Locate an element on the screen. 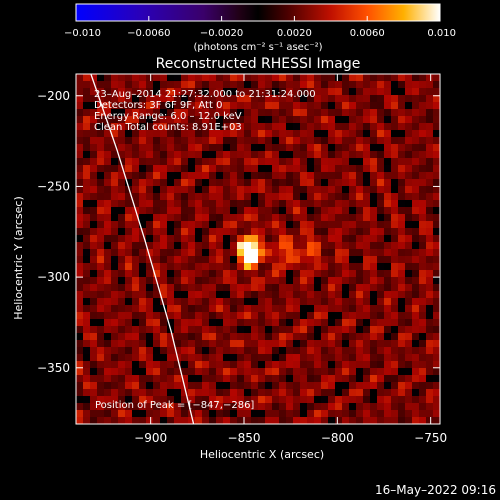 The height and width of the screenshot is (500, 500). colorbar-ticks is located at coordinates (258, 18).